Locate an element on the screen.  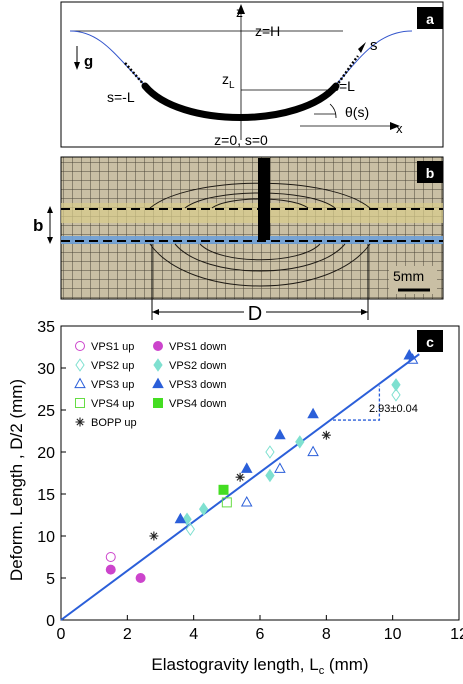
legend-label: VPS4 down is located at coordinates (197, 404).